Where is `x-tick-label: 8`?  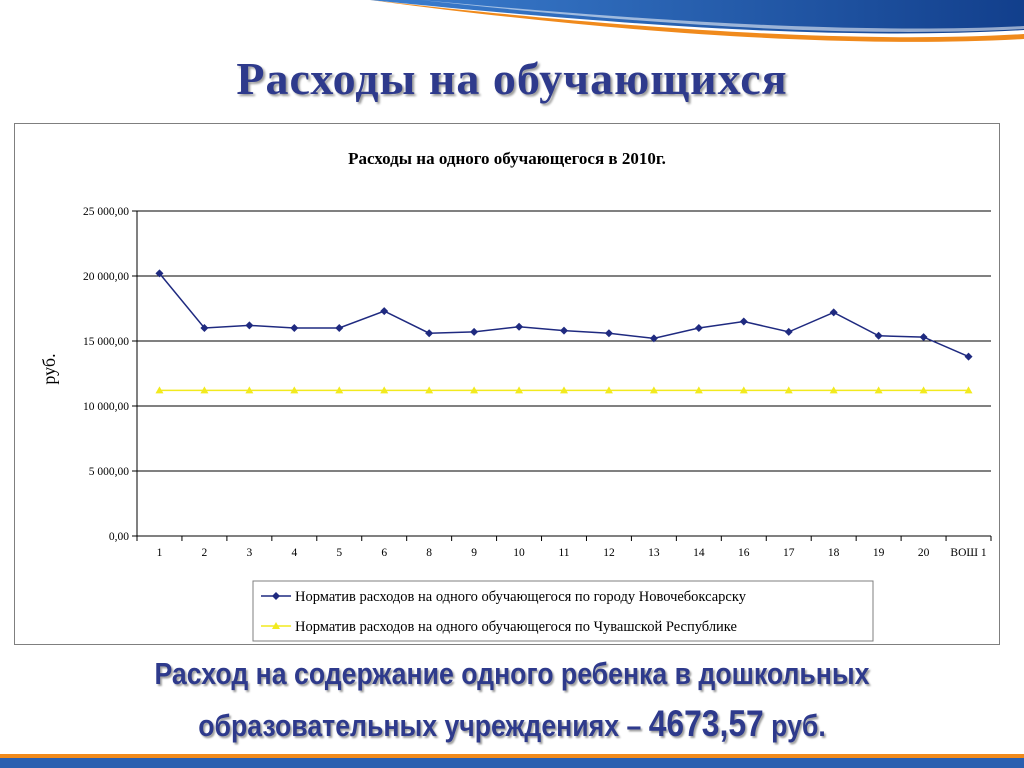 x-tick-label: 8 is located at coordinates (429, 553).